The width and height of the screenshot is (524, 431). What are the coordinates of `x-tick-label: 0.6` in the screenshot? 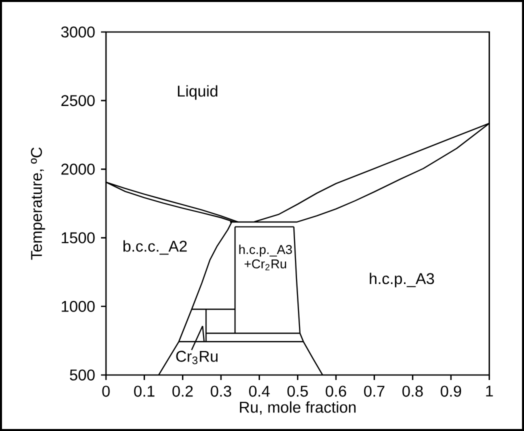 It's located at (336, 391).